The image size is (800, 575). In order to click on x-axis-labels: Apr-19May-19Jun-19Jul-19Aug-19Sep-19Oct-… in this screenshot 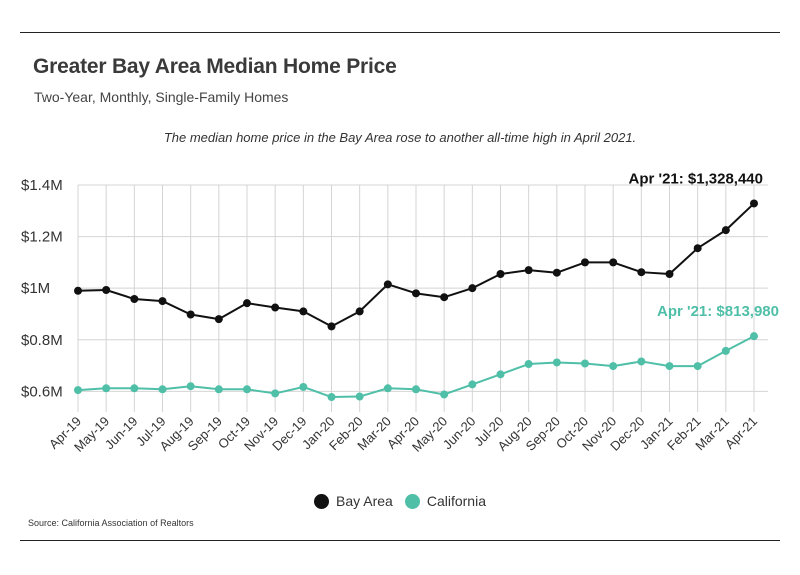, I will do `click(403, 434)`.